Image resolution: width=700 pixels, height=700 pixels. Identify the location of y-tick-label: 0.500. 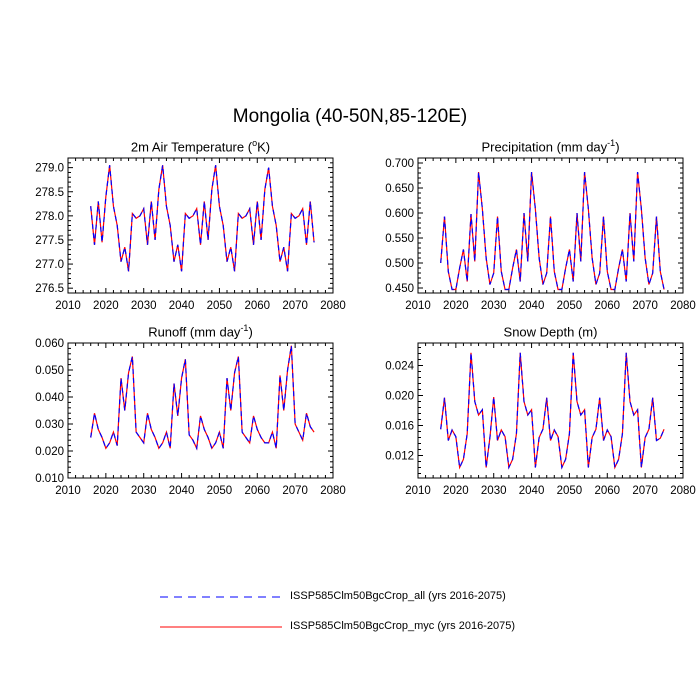
(399, 264).